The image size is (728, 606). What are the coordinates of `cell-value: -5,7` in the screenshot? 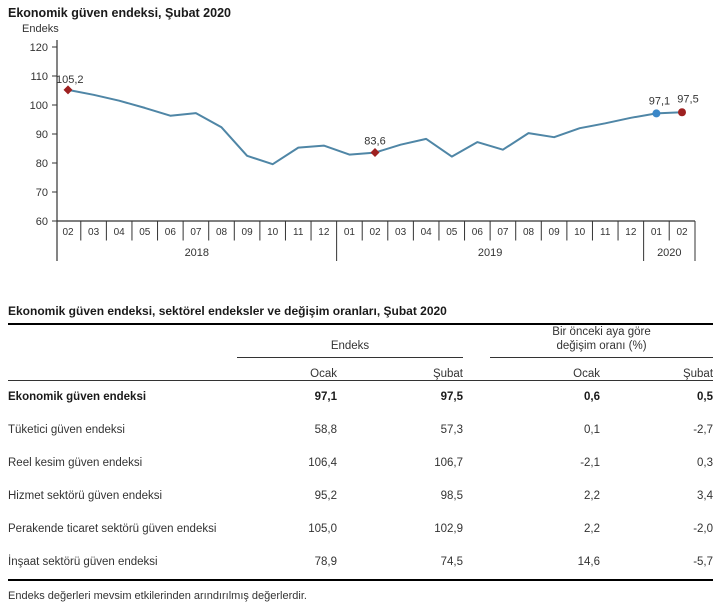 It's located at (657, 563).